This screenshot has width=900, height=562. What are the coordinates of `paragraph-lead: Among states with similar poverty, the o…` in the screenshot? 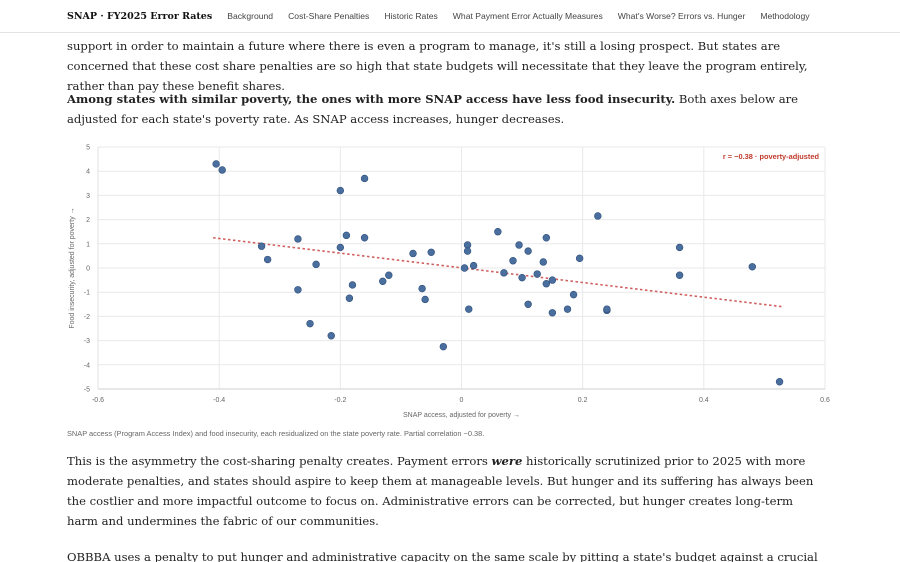 It's located at (447, 109).